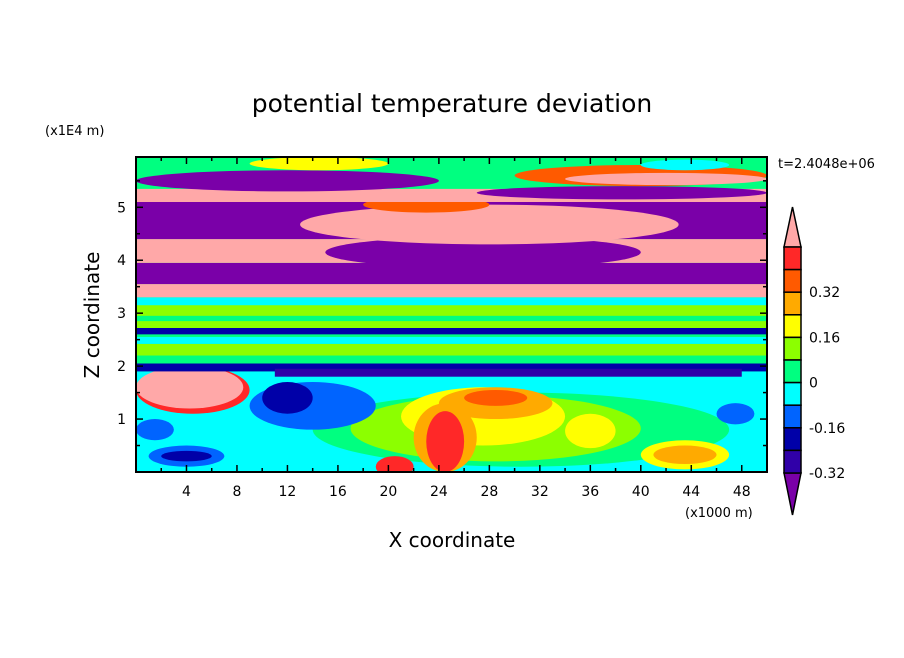 The image size is (904, 658). I want to click on x-tick-label: 48, so click(742, 492).